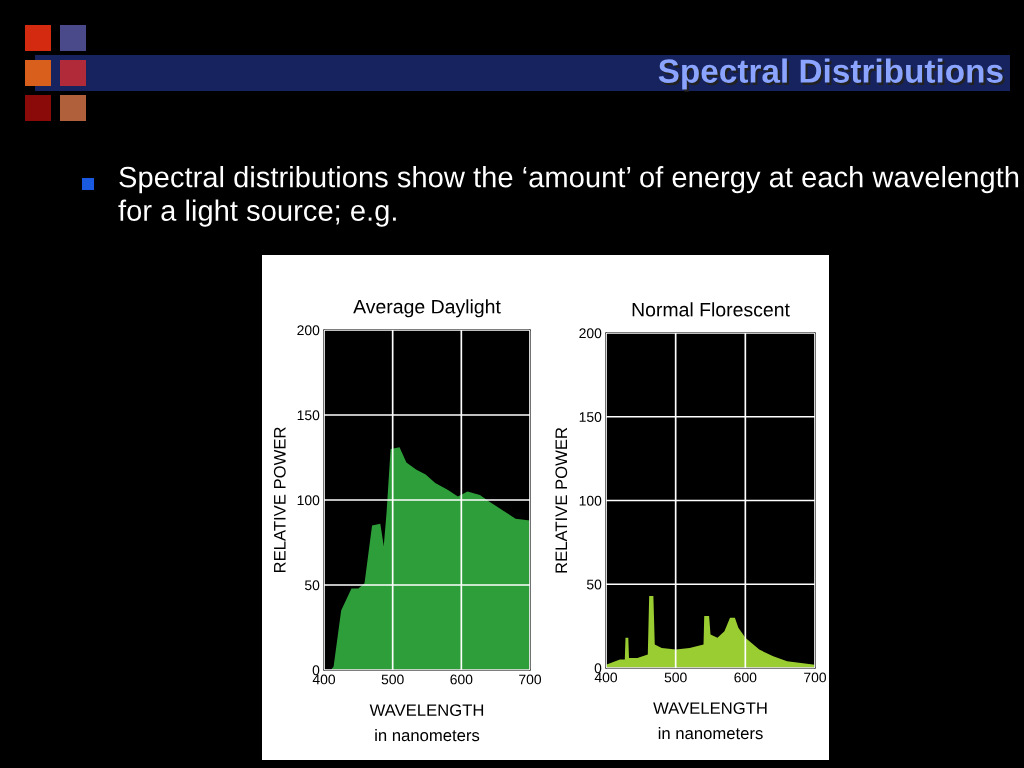  Describe the element at coordinates (568, 196) in the screenshot. I see `text: Spectral distributions show the ‘amount’ of energy at each wavelength for a light source; e.g.` at that location.